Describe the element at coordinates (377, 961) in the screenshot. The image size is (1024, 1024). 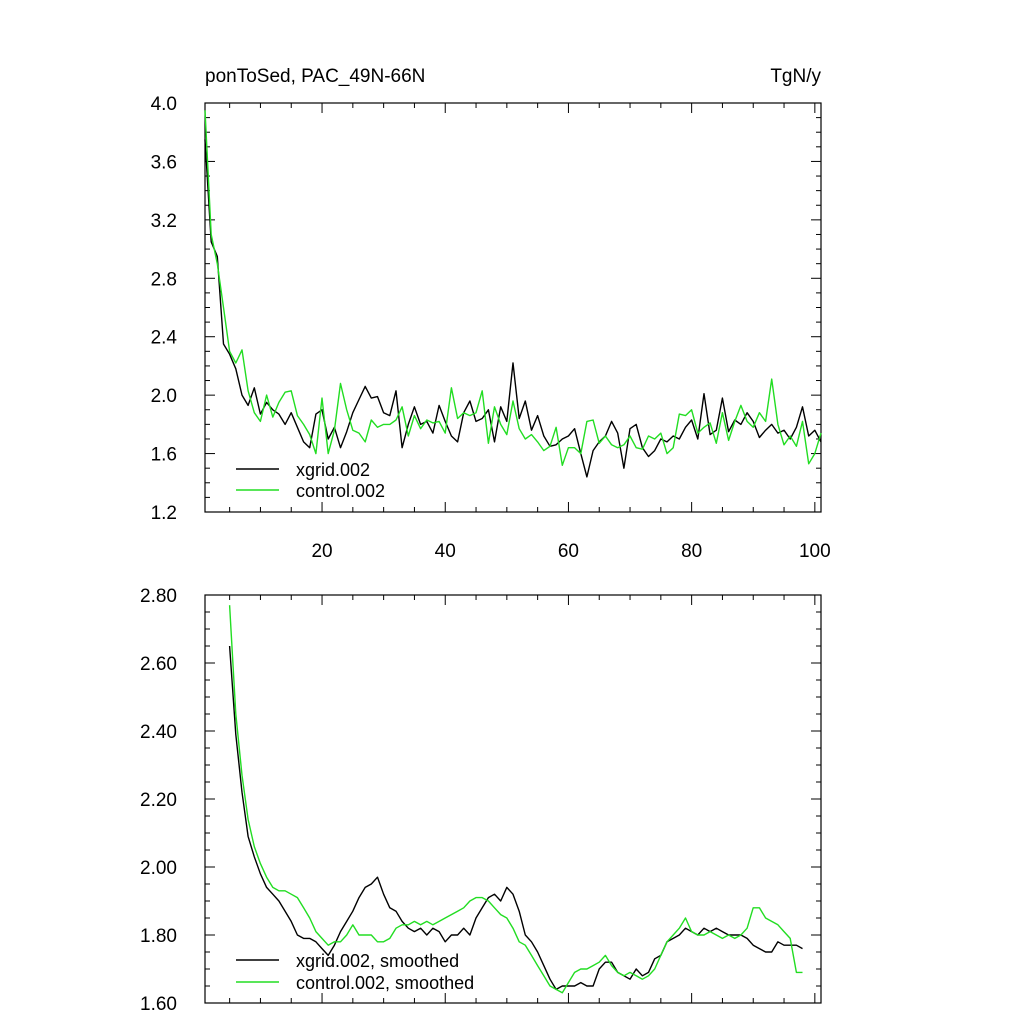
I see `legend-label: xgrid.002, smoothed` at that location.